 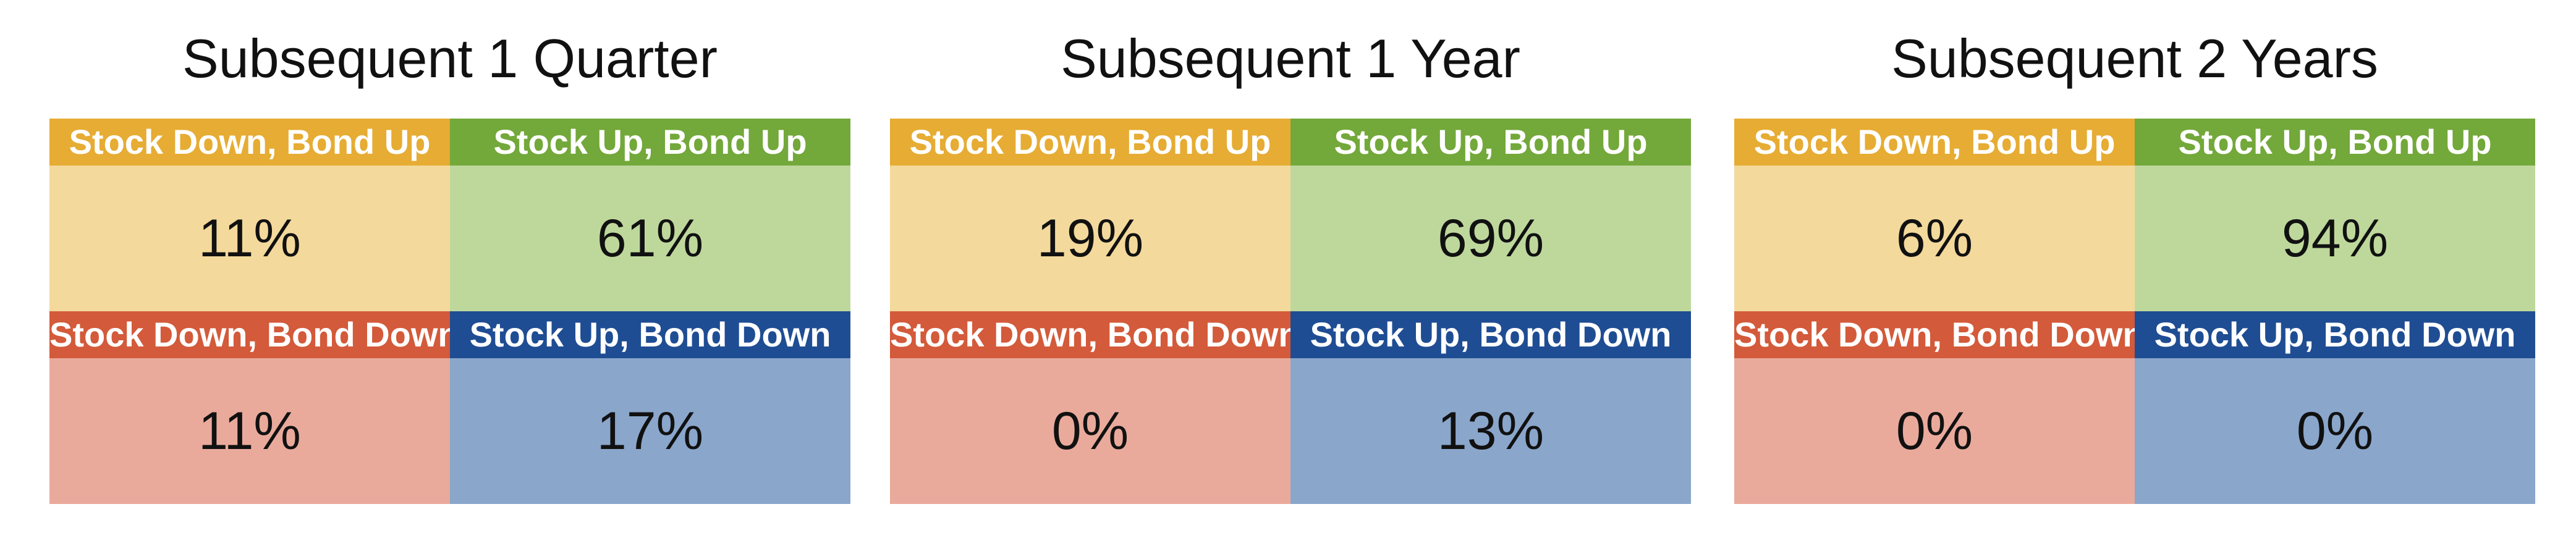 I want to click on quadrant-fill: 6%, so click(x=1934, y=238).